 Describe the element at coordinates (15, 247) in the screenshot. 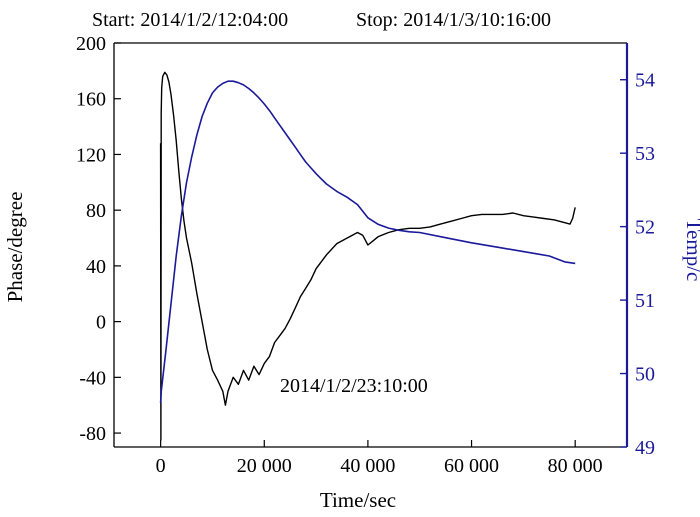

I see `y-axis-left-label: Phase/degree` at that location.